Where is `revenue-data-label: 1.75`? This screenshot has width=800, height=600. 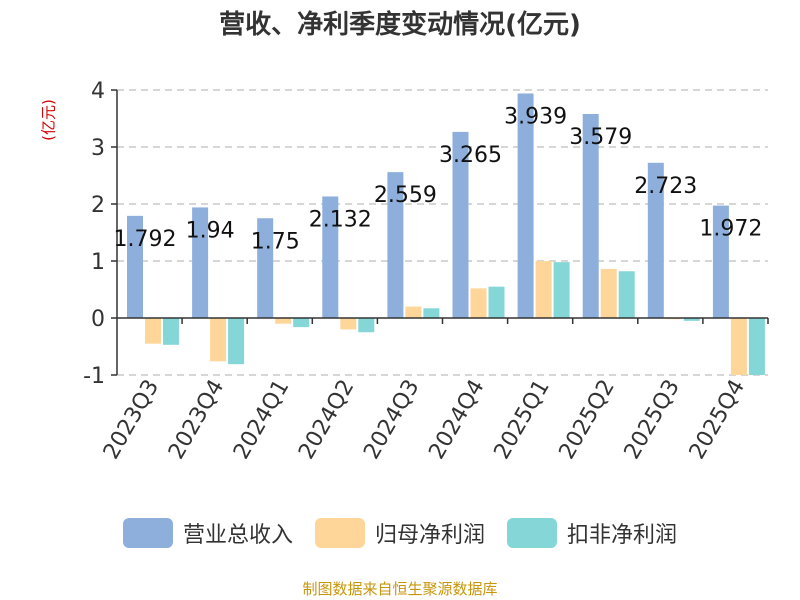 revenue-data-label: 1.75 is located at coordinates (275, 241).